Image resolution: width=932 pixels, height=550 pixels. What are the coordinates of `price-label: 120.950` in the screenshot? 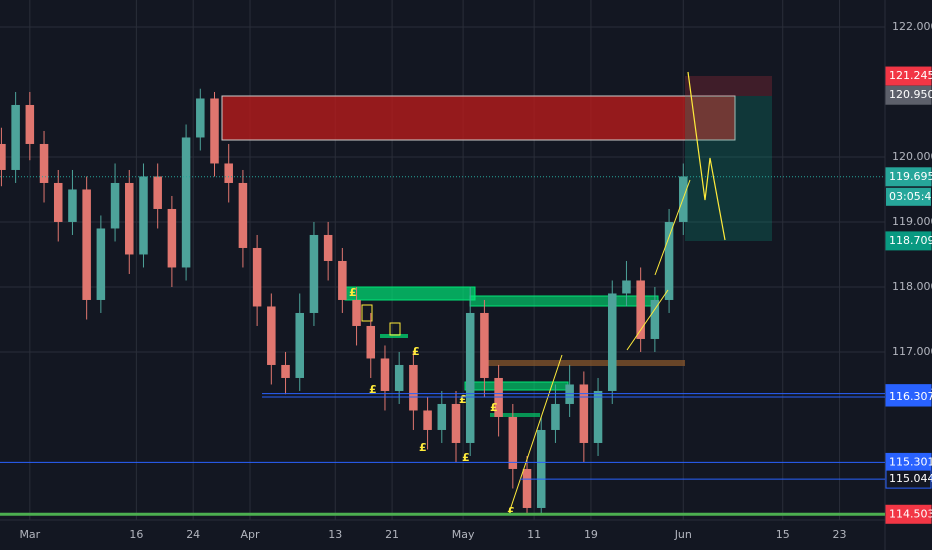 It's located at (908, 95).